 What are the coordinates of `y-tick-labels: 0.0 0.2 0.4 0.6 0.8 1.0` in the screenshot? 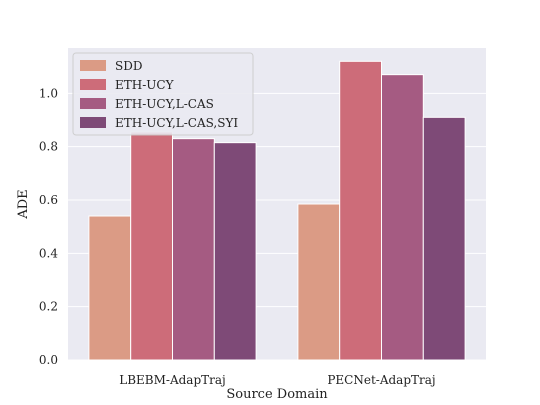 It's located at (48, 226).